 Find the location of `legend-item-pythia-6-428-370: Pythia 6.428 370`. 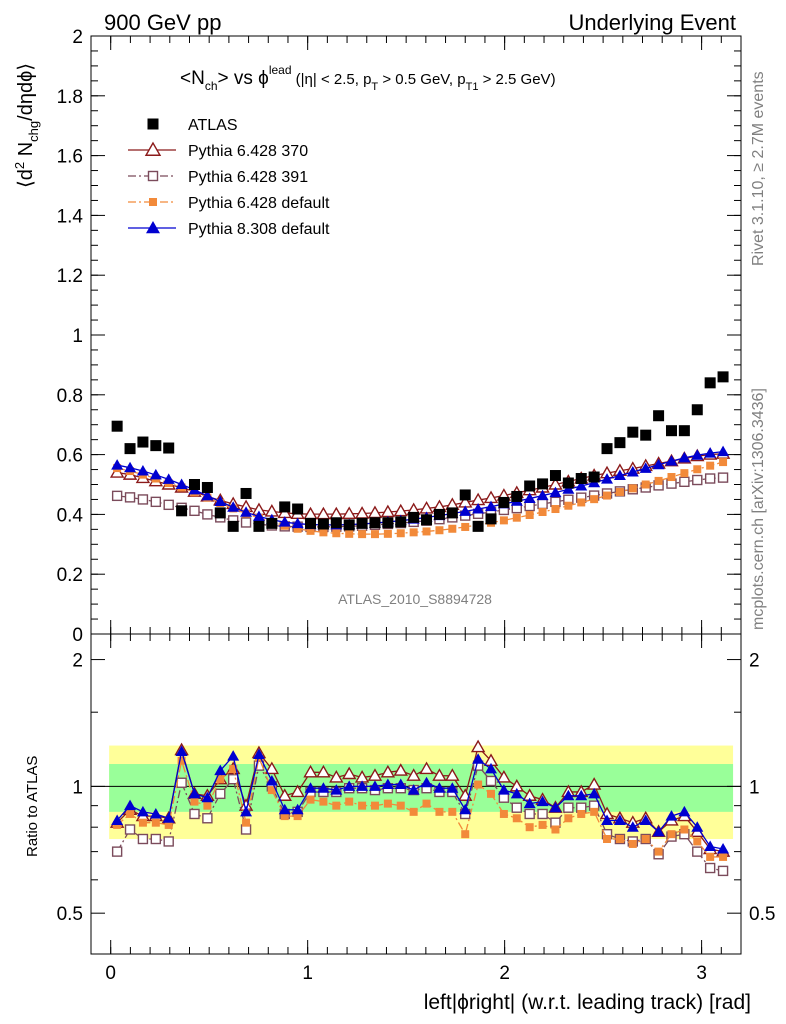

legend-item-pythia-6-428-370: Pythia 6.428 370 is located at coordinates (218, 150).